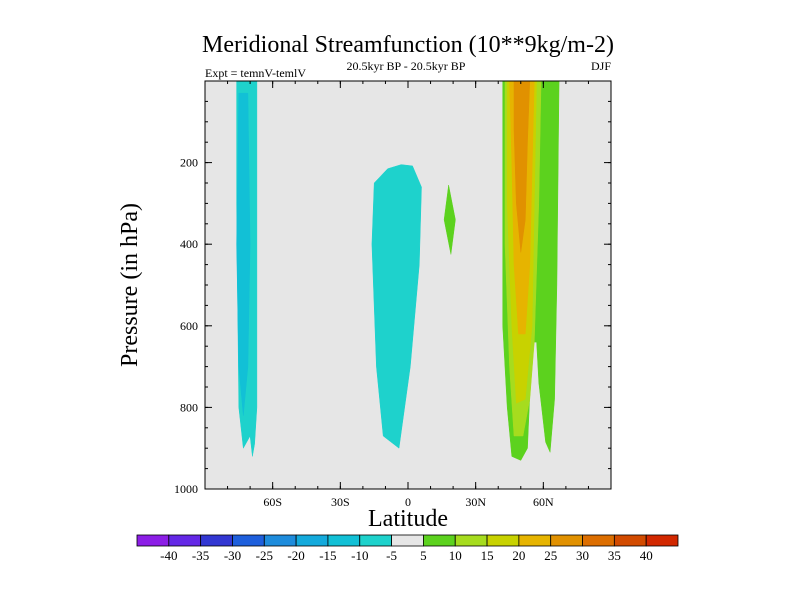  I want to click on colorbar-label: 35, so click(614, 555).